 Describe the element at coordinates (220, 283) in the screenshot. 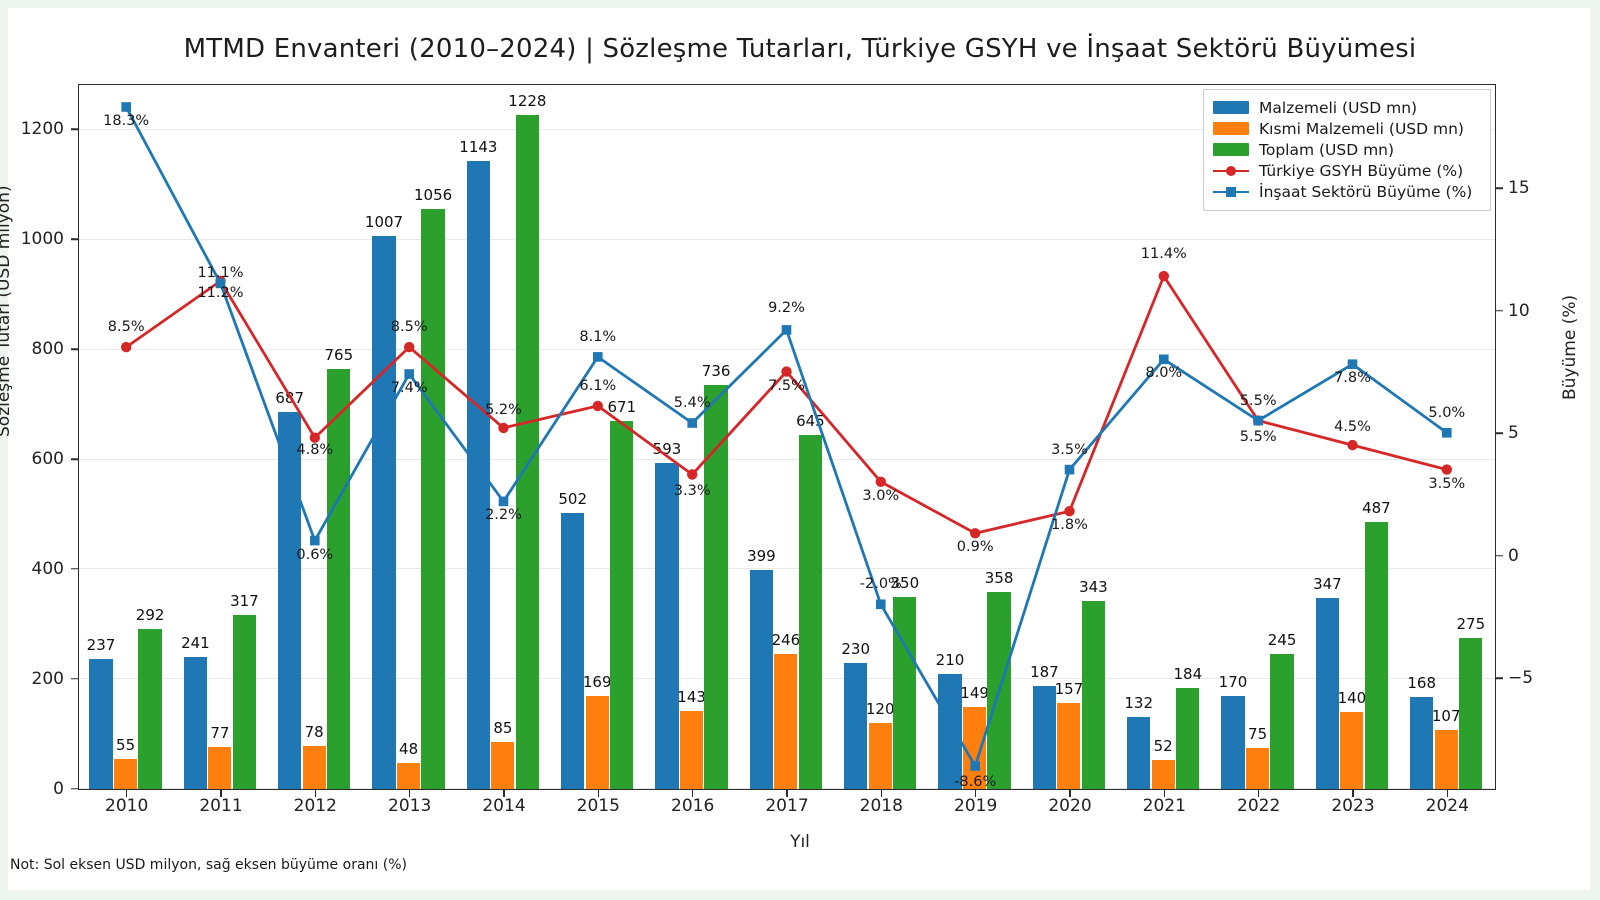

I see `marker-insaat-2011` at that location.